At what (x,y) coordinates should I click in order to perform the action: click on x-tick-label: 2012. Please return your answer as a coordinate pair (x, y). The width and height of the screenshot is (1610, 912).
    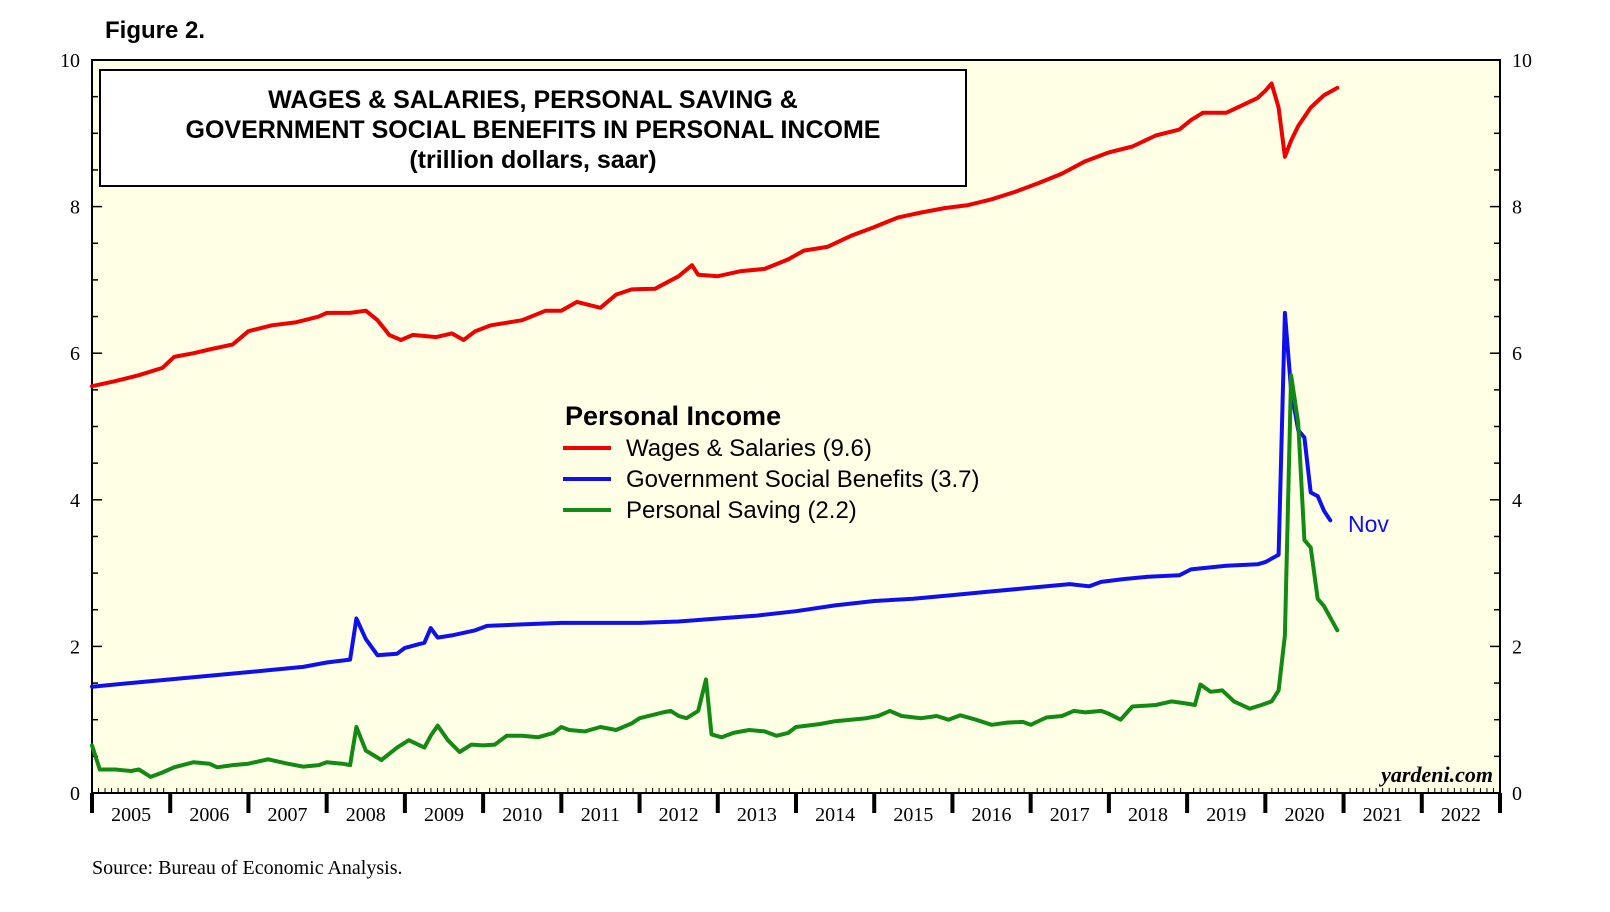
    Looking at the image, I should click on (679, 815).